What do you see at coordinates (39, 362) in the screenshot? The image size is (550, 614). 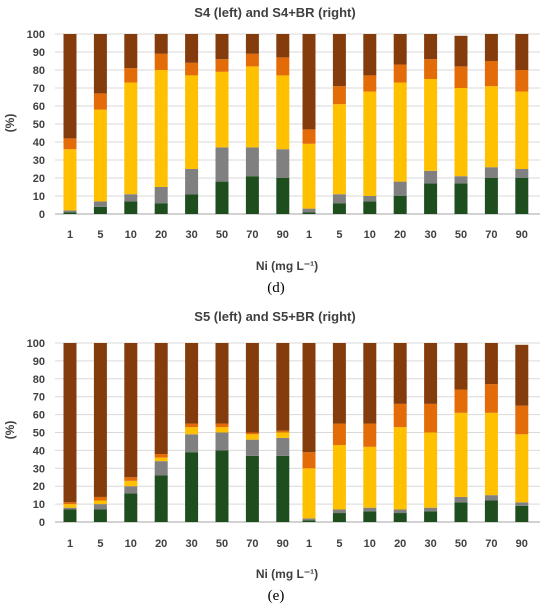 I see `y-tick-label: 90` at bounding box center [39, 362].